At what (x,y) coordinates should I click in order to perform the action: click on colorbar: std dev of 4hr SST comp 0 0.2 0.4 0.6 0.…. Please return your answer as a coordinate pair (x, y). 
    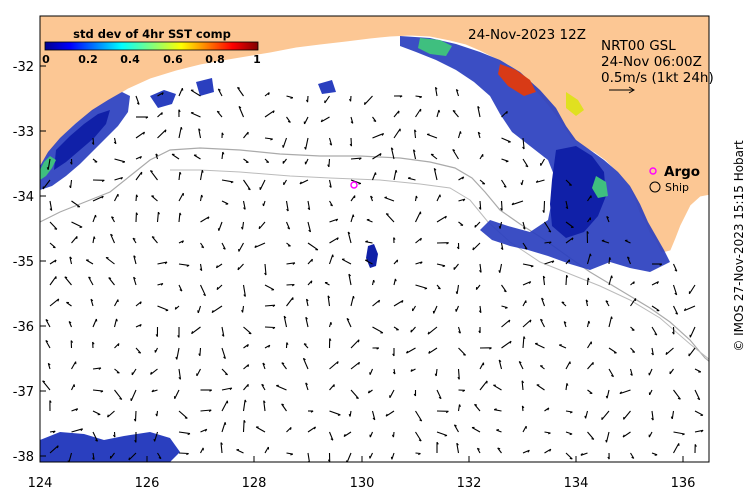
    Looking at the image, I should click on (151, 46).